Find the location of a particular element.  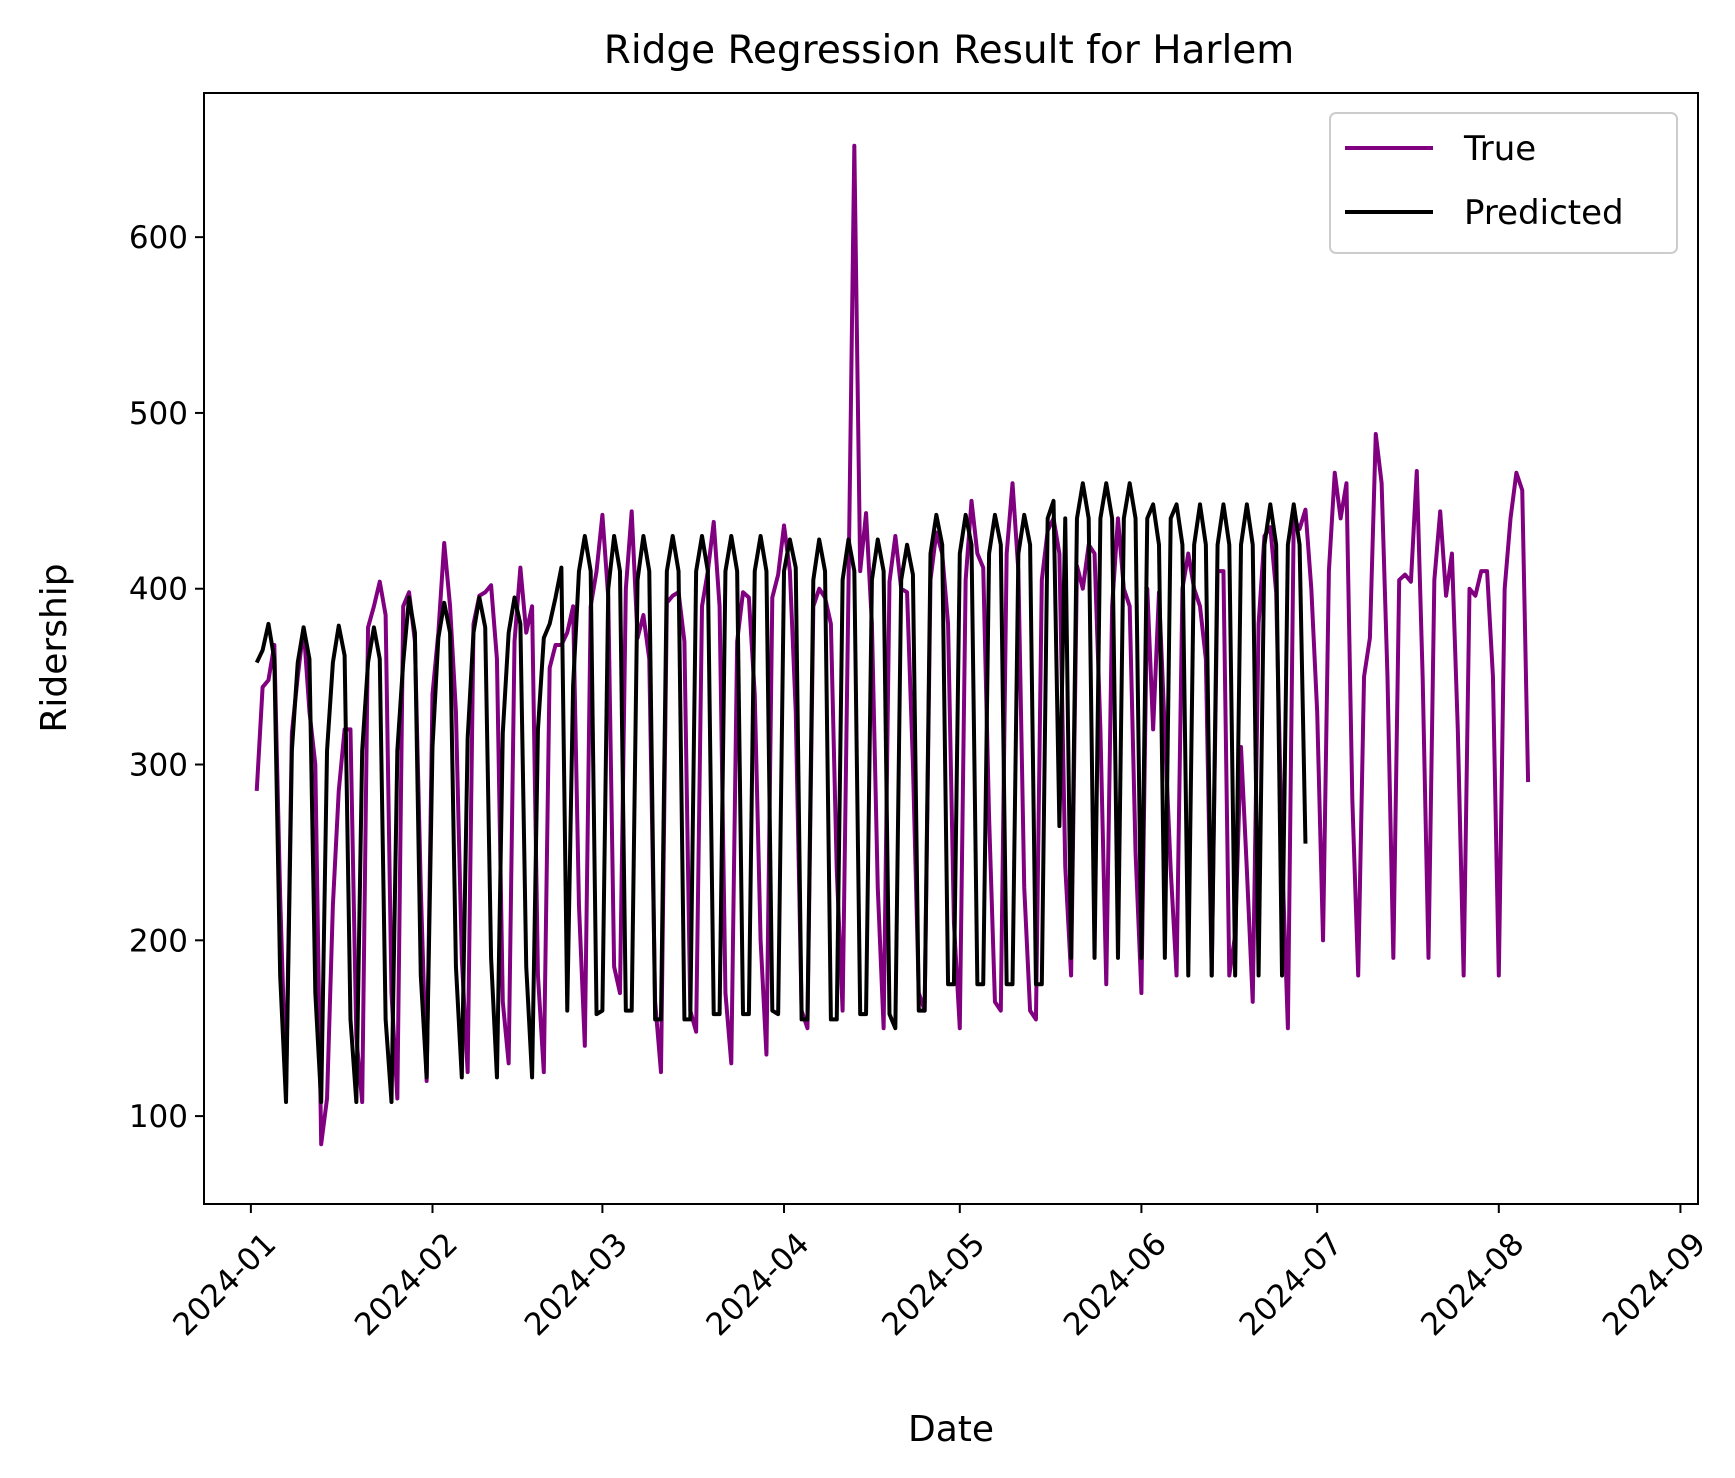

legend: True Predicted is located at coordinates (1503, 183).